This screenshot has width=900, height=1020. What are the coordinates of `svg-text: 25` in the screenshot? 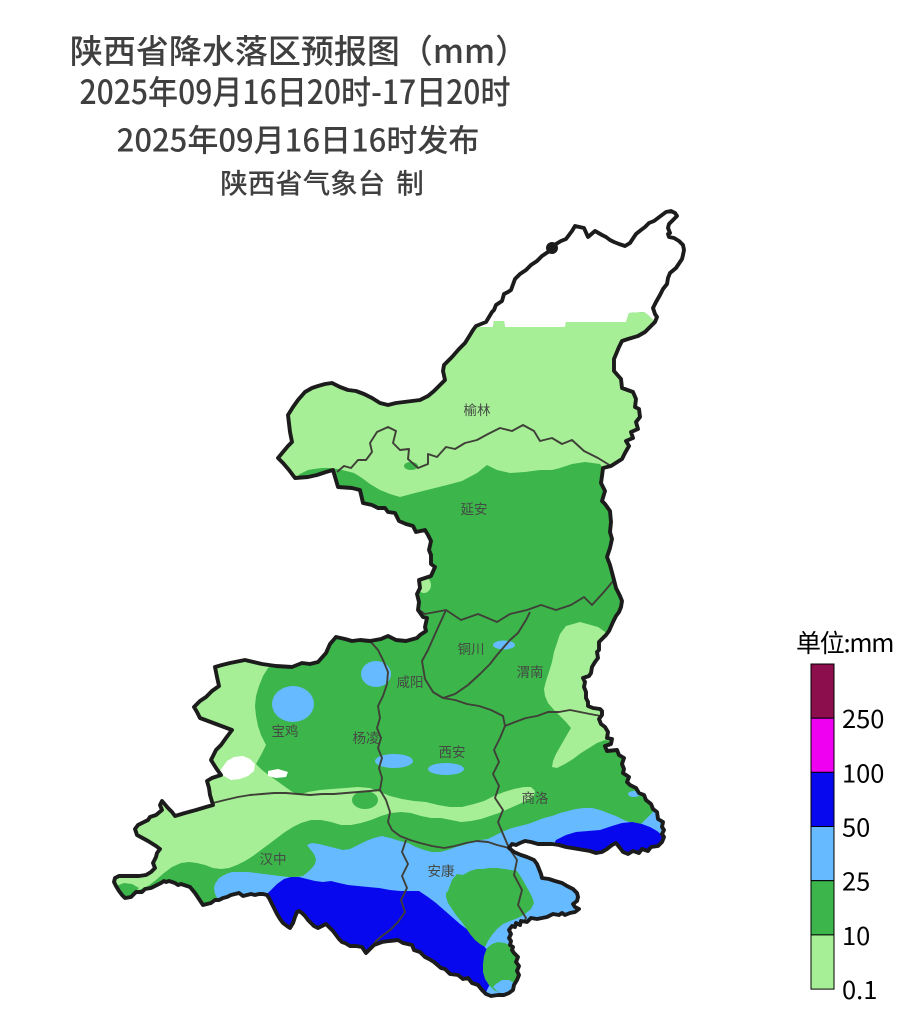 It's located at (856, 880).